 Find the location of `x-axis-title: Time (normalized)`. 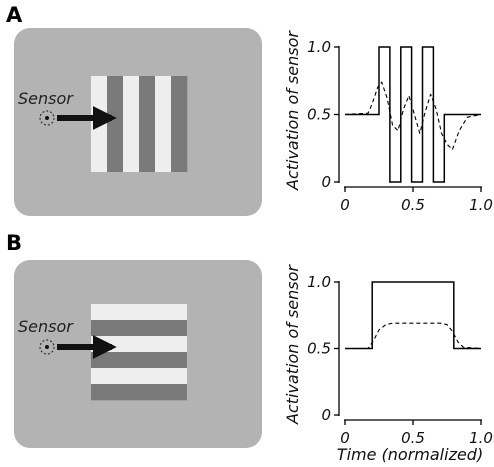

x-axis-title: Time (normalized) is located at coordinates (410, 454).